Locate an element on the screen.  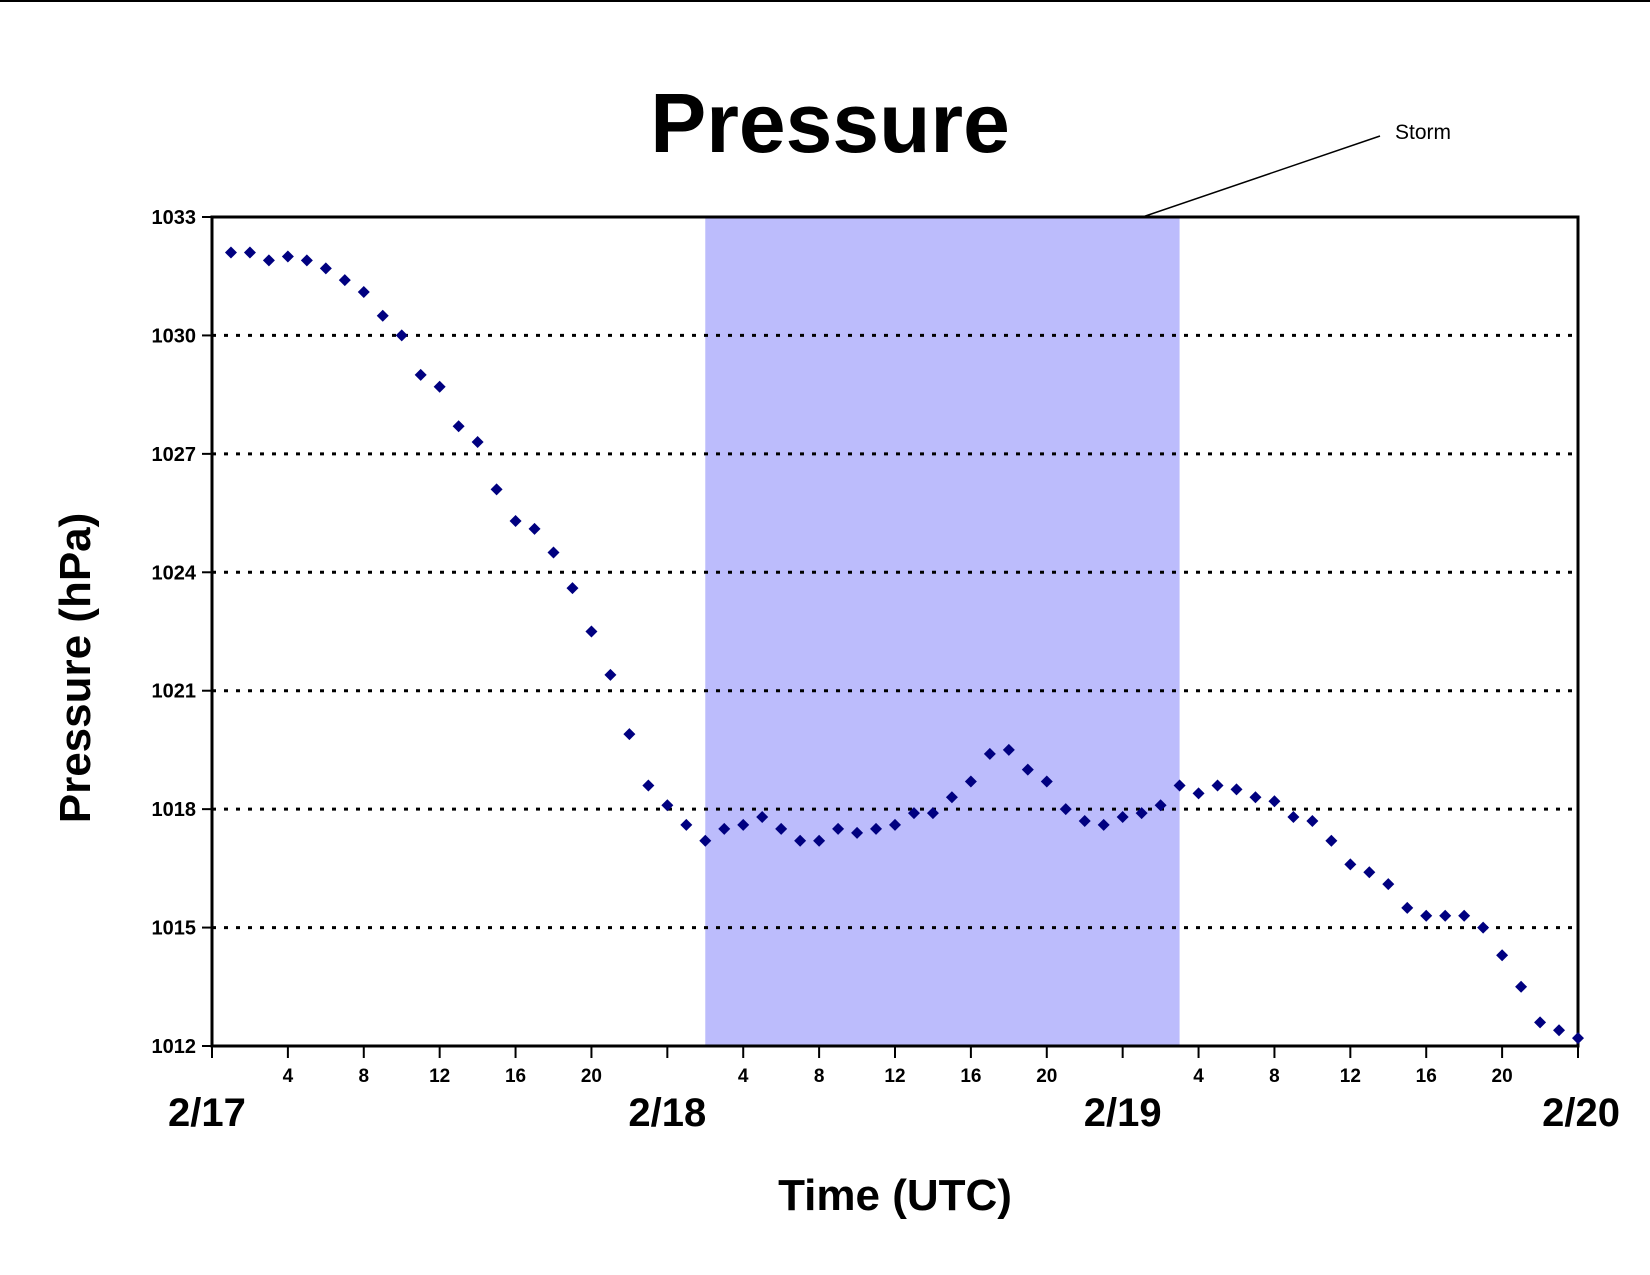
top-border-line is located at coordinates (825, 1).